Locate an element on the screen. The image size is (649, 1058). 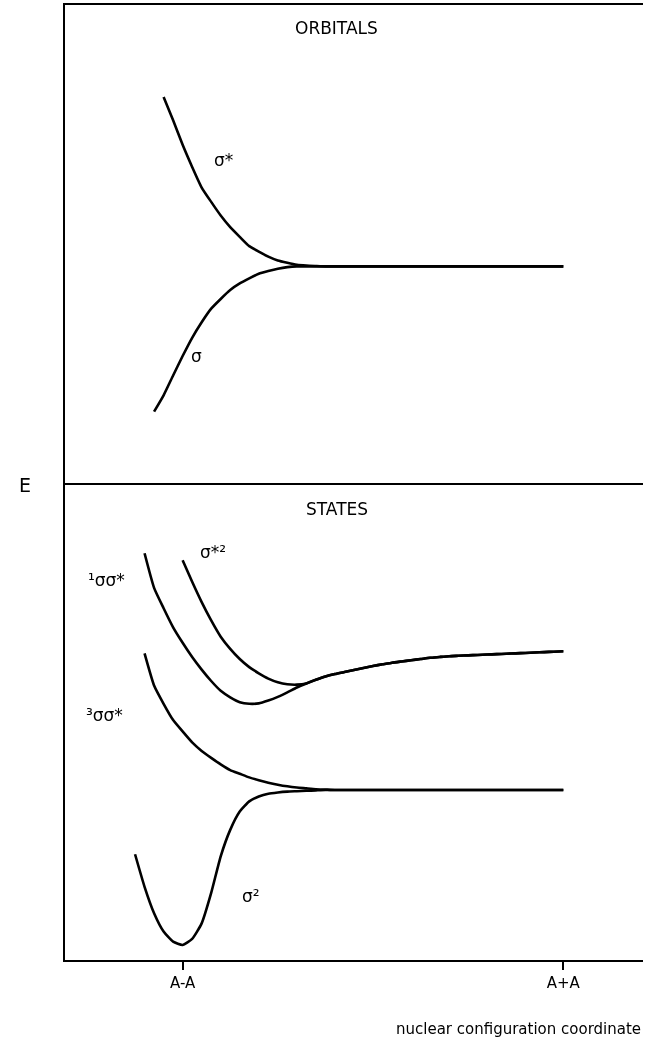
y-axis-title: E is located at coordinates (25, 485).